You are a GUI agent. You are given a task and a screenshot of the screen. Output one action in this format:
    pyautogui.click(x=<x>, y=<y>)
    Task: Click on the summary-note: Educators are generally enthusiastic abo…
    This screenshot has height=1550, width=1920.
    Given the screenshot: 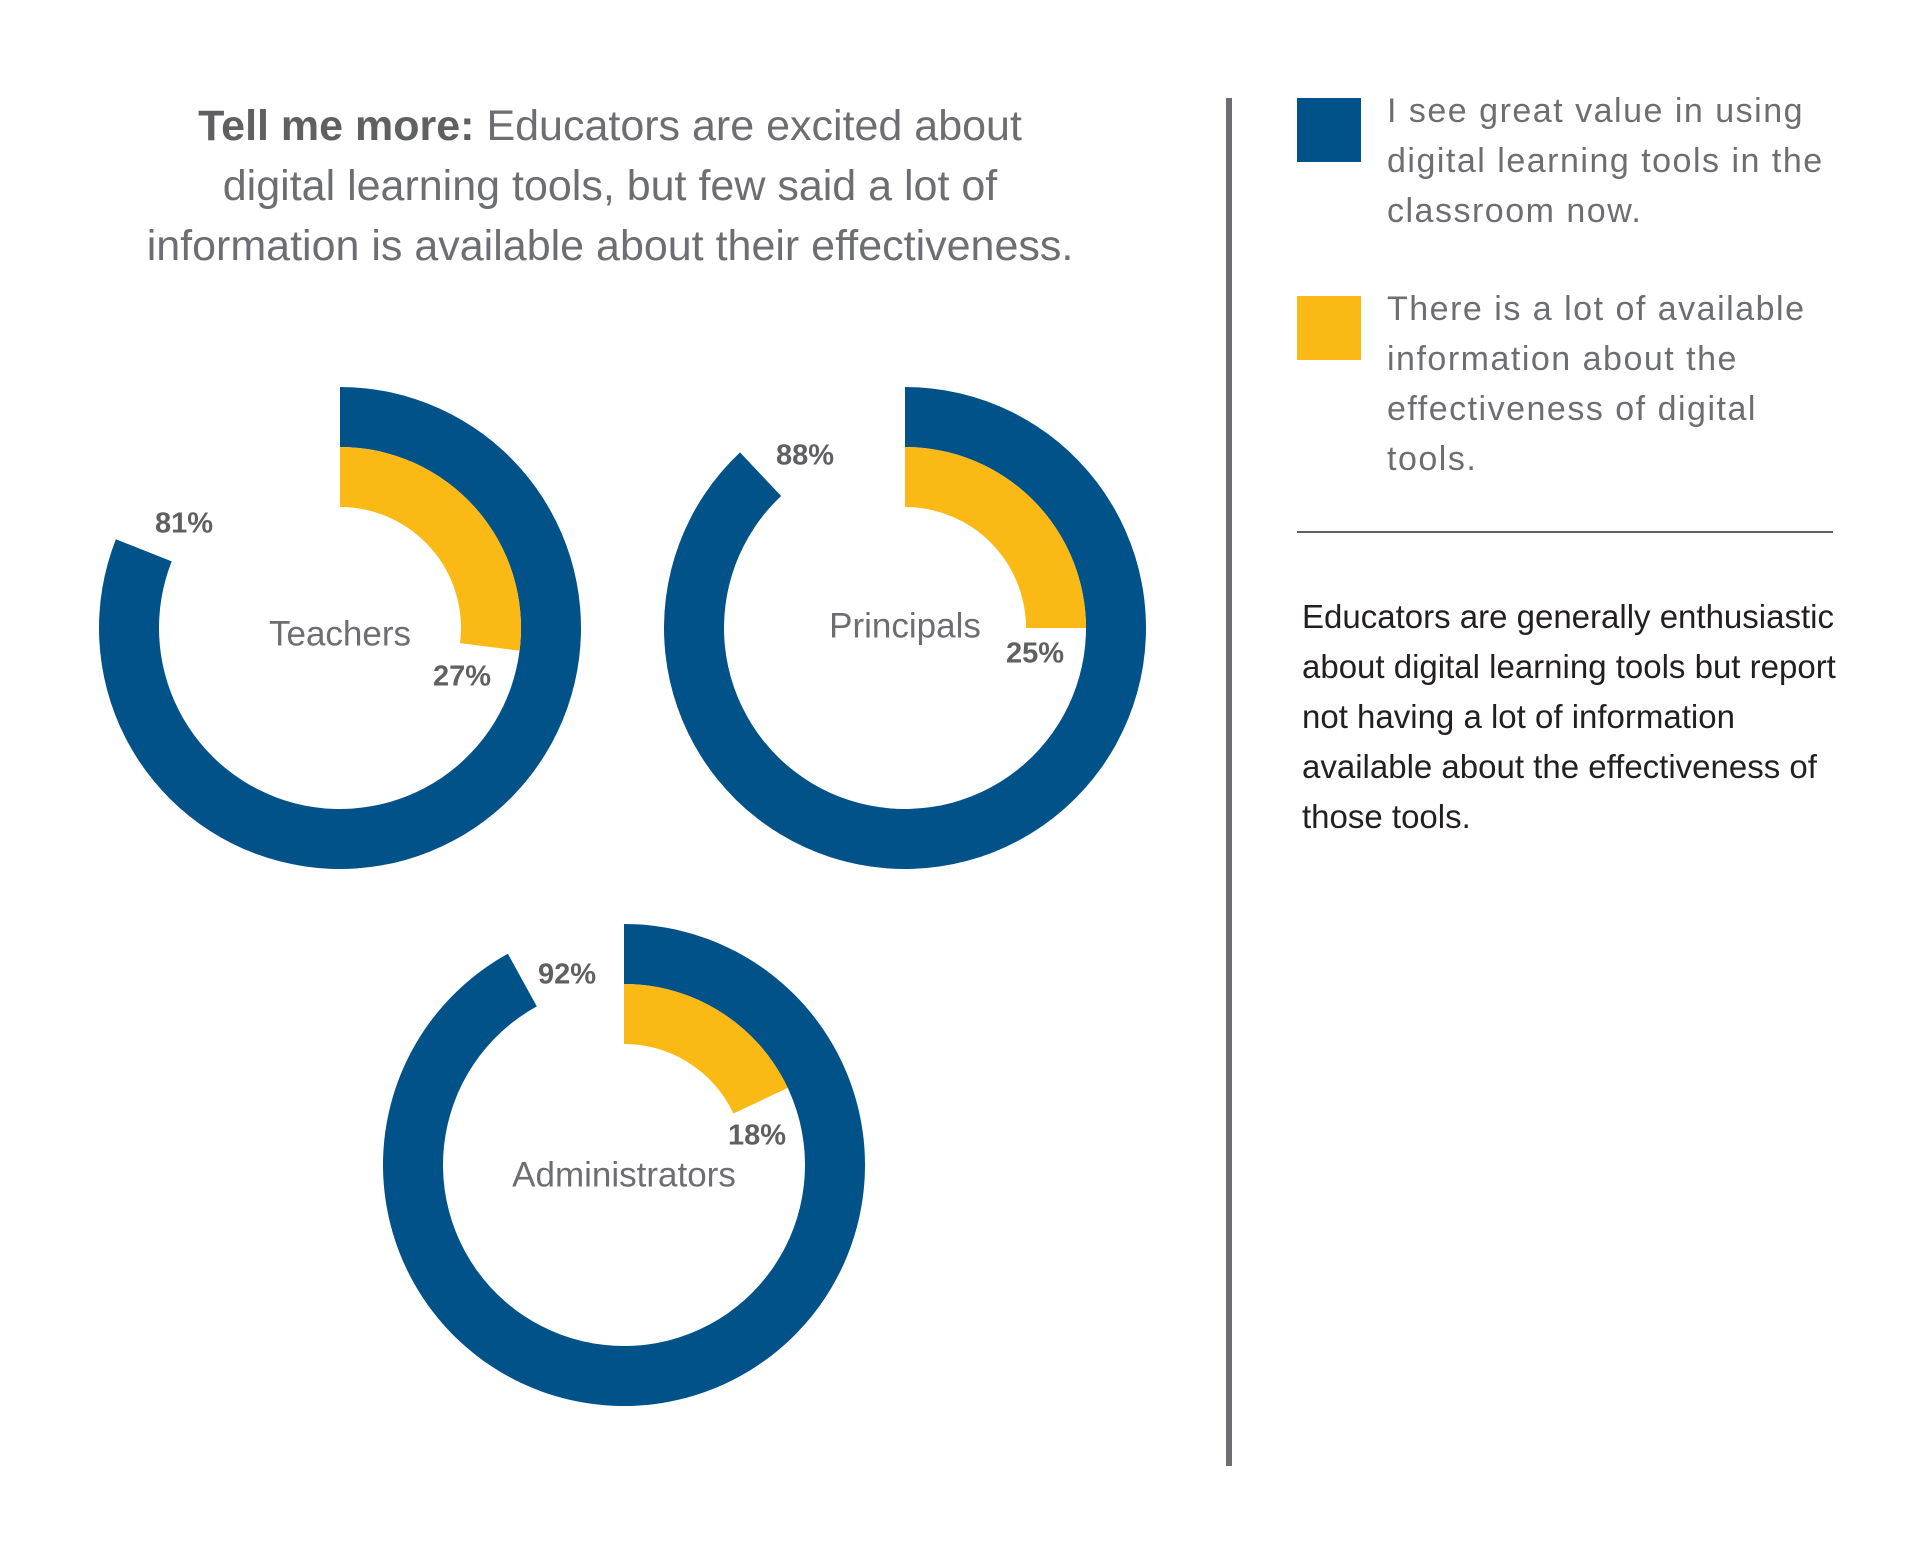 What is the action you would take?
    pyautogui.click(x=1569, y=716)
    